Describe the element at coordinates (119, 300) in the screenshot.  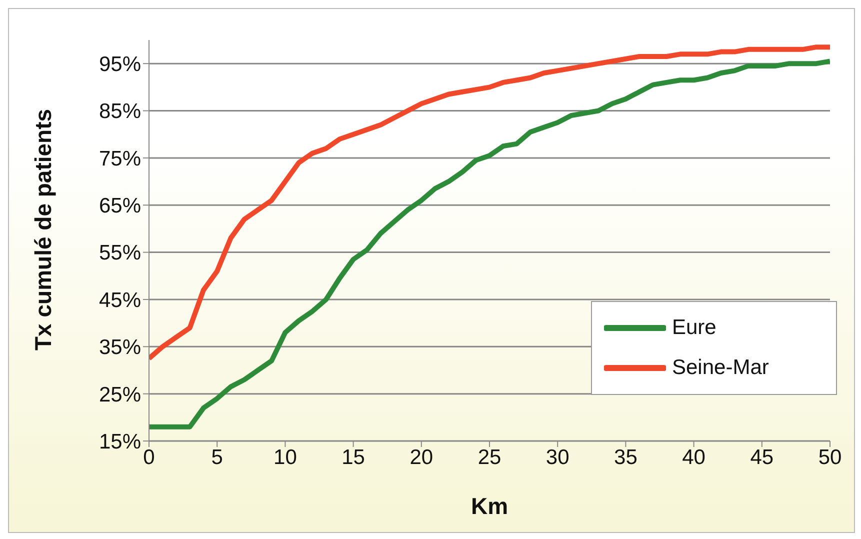
I see `y-tick-label: 45%` at that location.